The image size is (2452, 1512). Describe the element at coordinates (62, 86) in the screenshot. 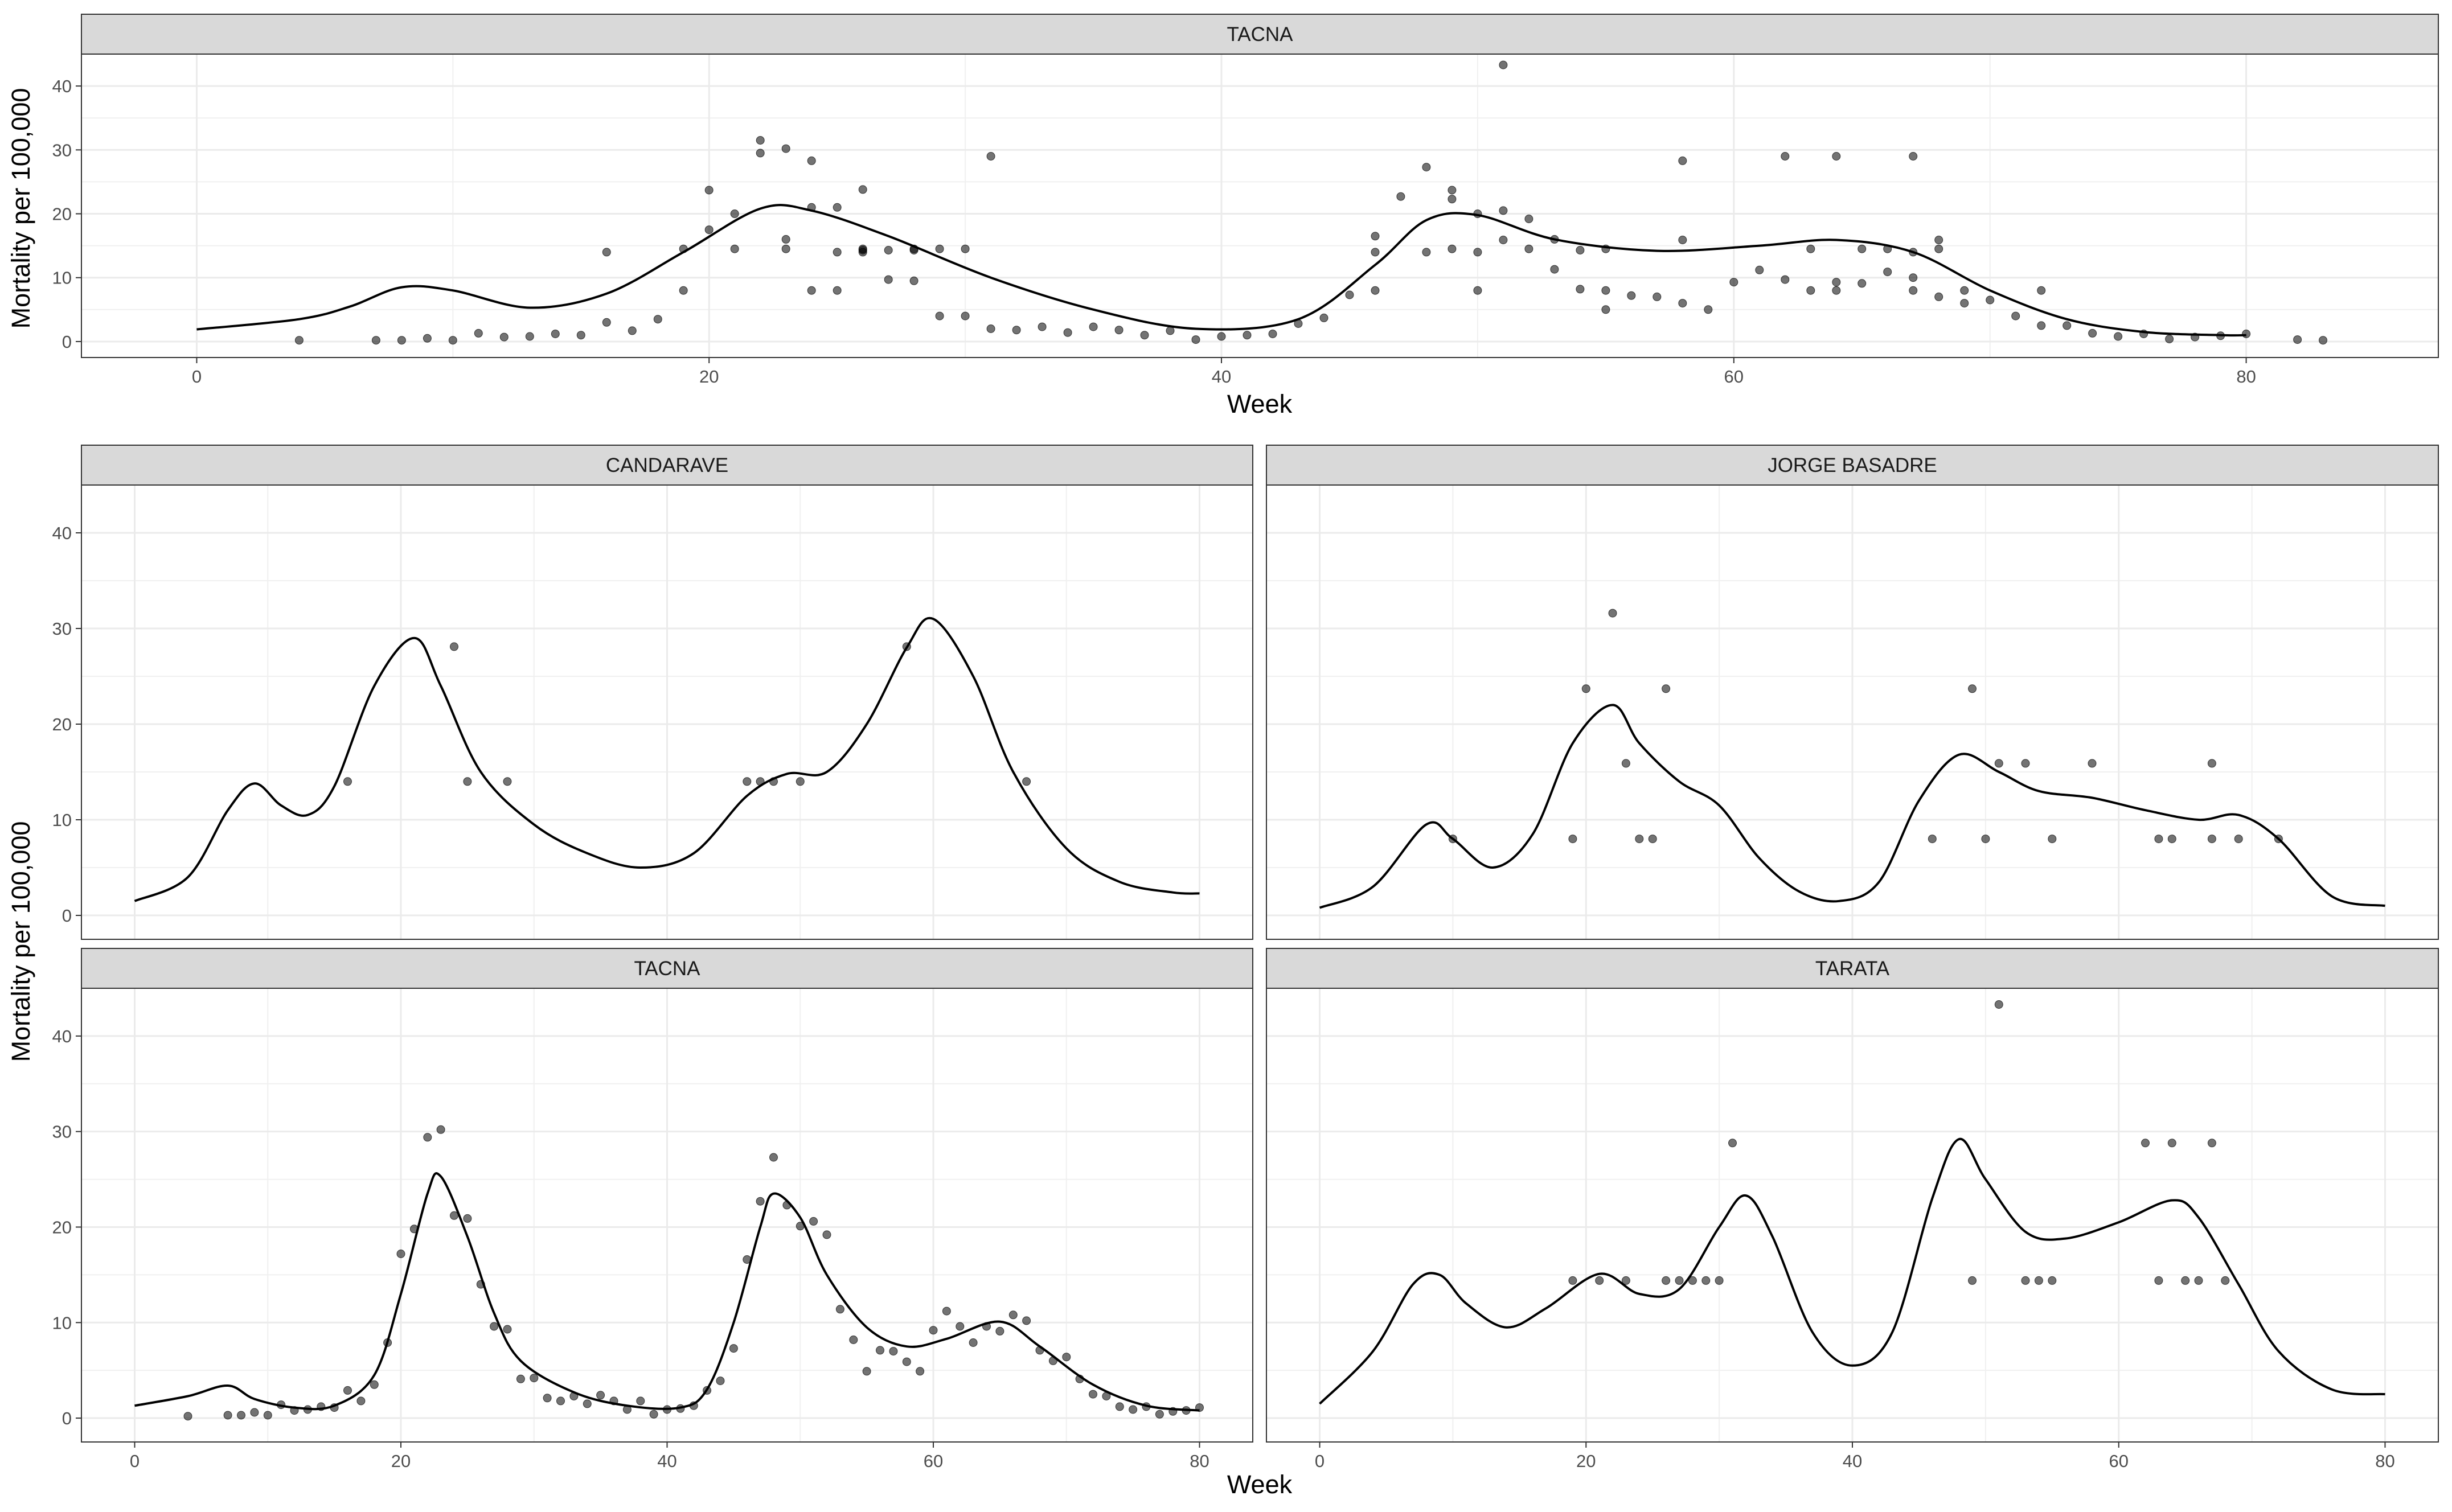

I see `y-tick-label: 40` at that location.